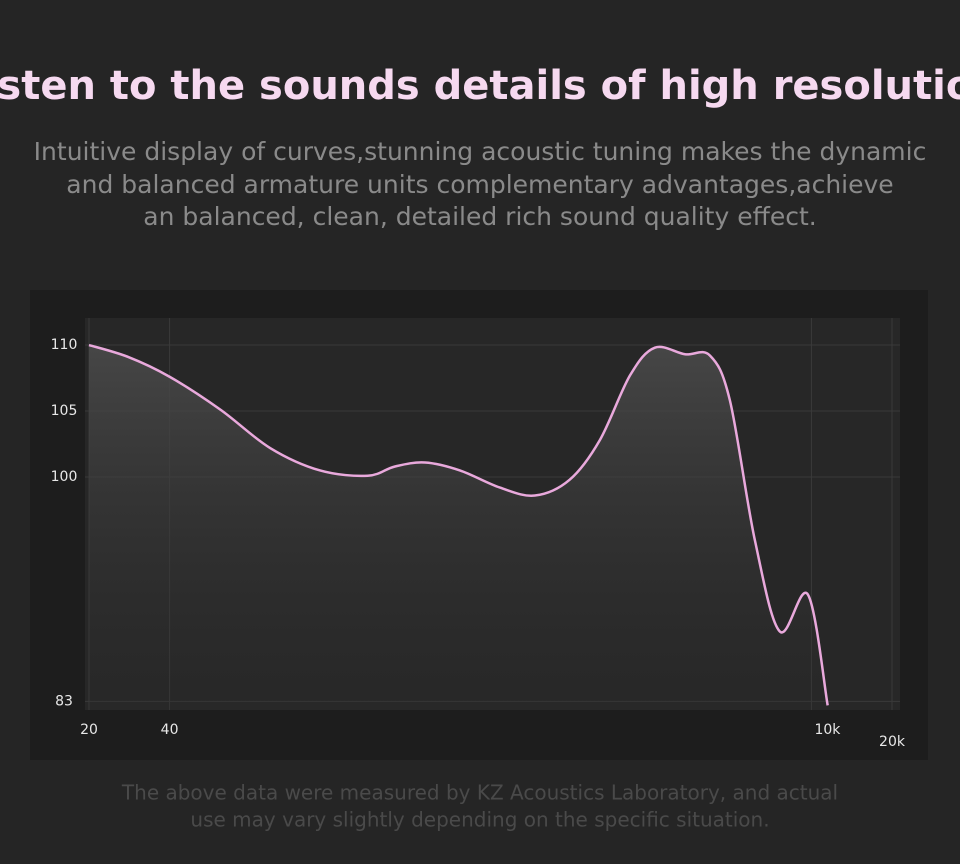  Describe the element at coordinates (892, 742) in the screenshot. I see `x-tick-label: 20k` at that location.